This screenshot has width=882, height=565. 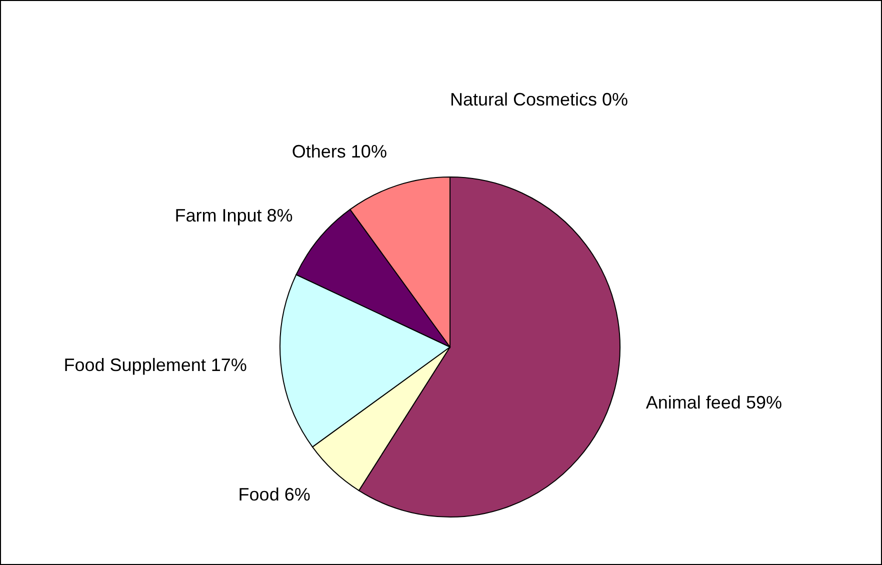 I want to click on slice-label: Food 6%, so click(x=274, y=494).